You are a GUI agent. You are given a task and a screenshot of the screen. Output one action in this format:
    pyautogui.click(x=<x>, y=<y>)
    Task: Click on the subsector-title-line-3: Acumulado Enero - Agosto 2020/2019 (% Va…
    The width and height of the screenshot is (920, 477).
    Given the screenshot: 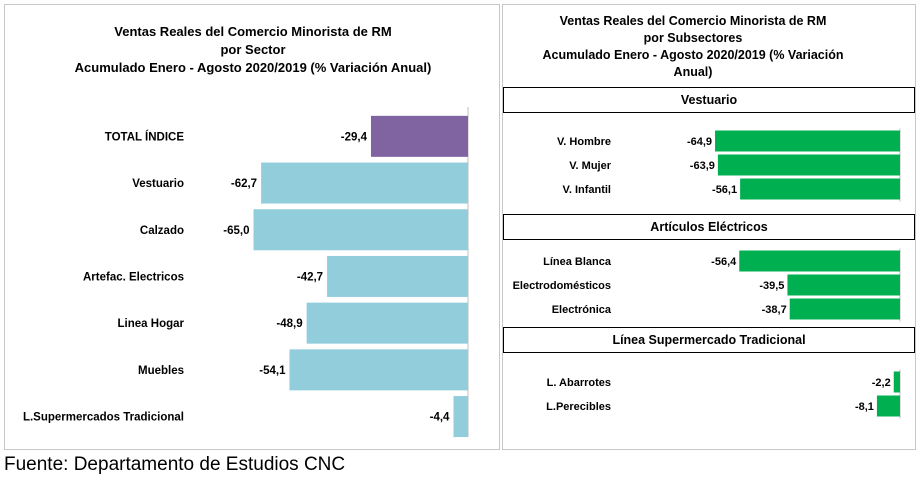 What is the action you would take?
    pyautogui.click(x=693, y=55)
    